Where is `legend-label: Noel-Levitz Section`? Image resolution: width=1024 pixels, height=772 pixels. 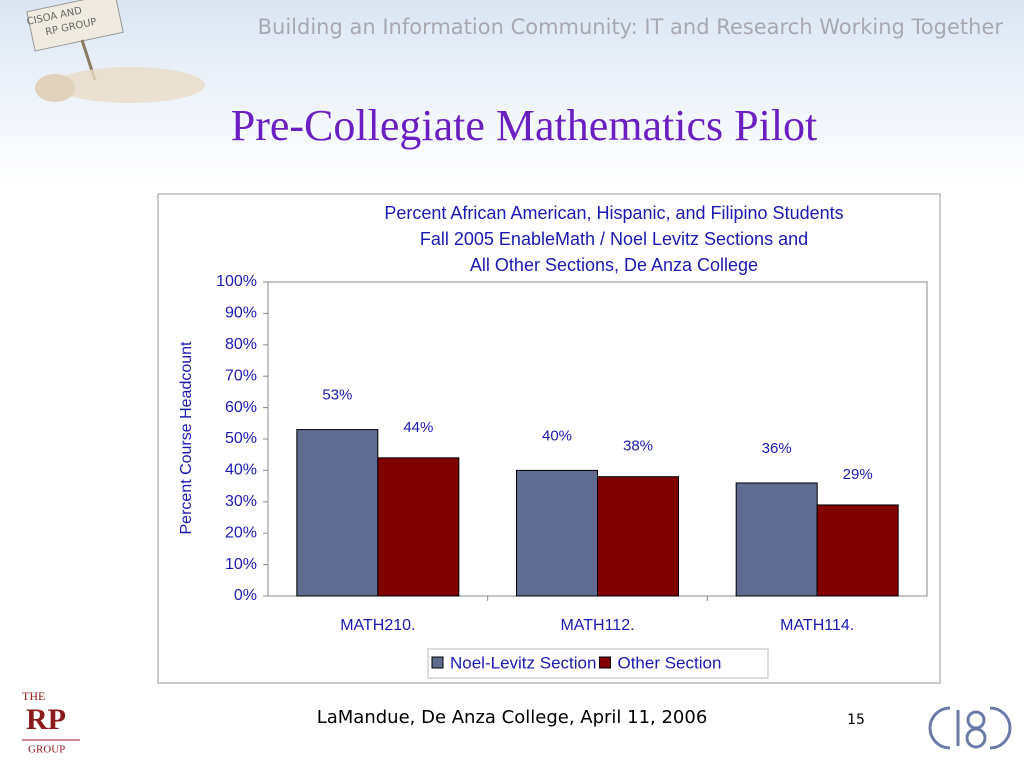
legend-label: Noel-Levitz Section is located at coordinates (523, 662).